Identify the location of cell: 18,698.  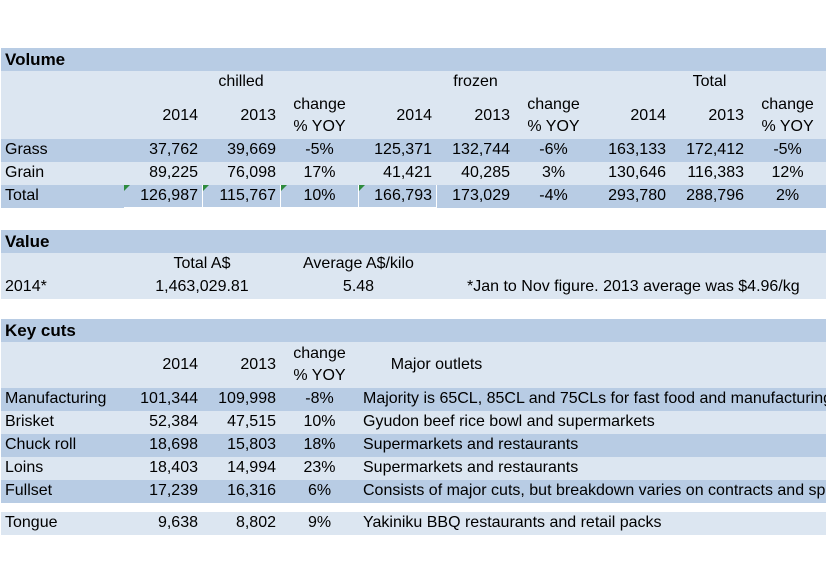
(163, 445).